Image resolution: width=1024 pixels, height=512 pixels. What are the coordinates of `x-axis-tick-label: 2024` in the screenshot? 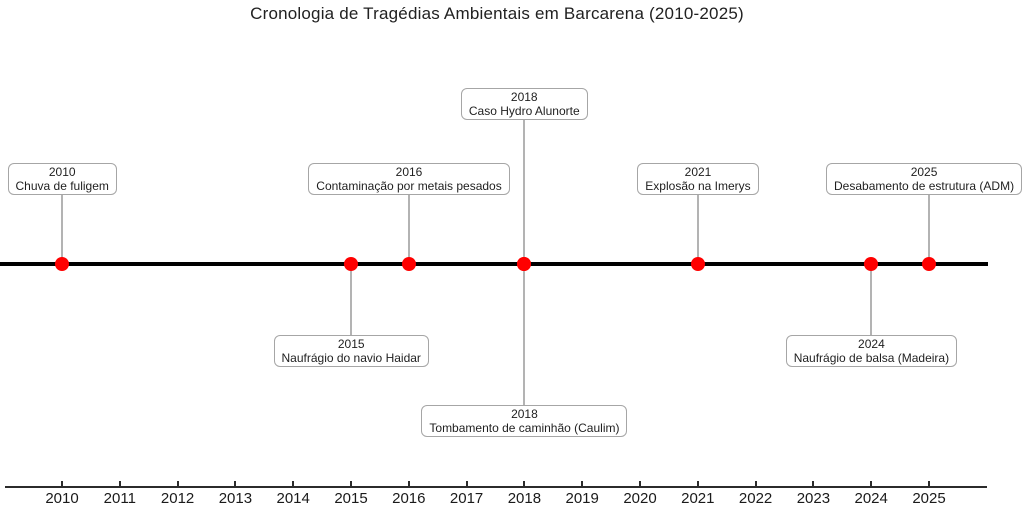 It's located at (871, 498).